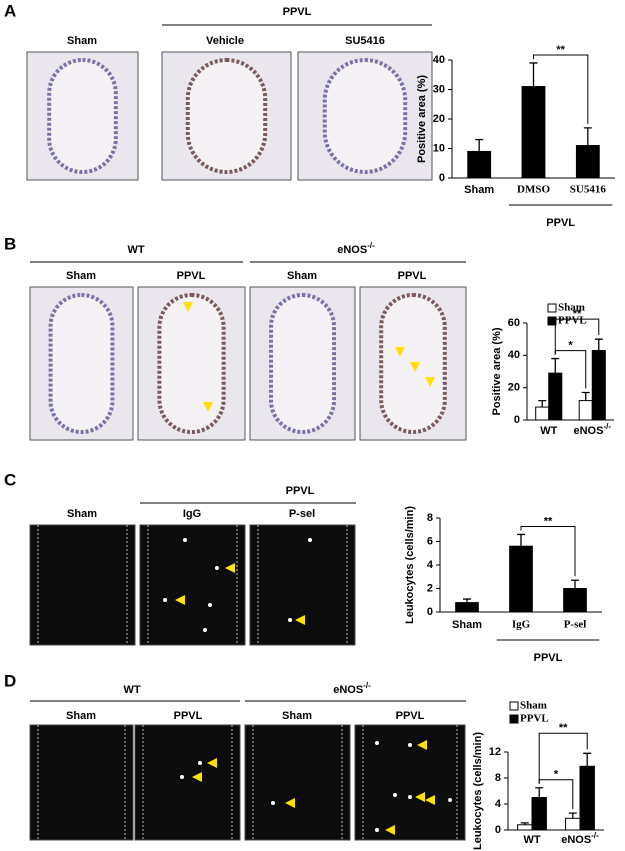 This screenshot has width=625, height=851. What do you see at coordinates (10, 479) in the screenshot?
I see `panel-label: C` at bounding box center [10, 479].